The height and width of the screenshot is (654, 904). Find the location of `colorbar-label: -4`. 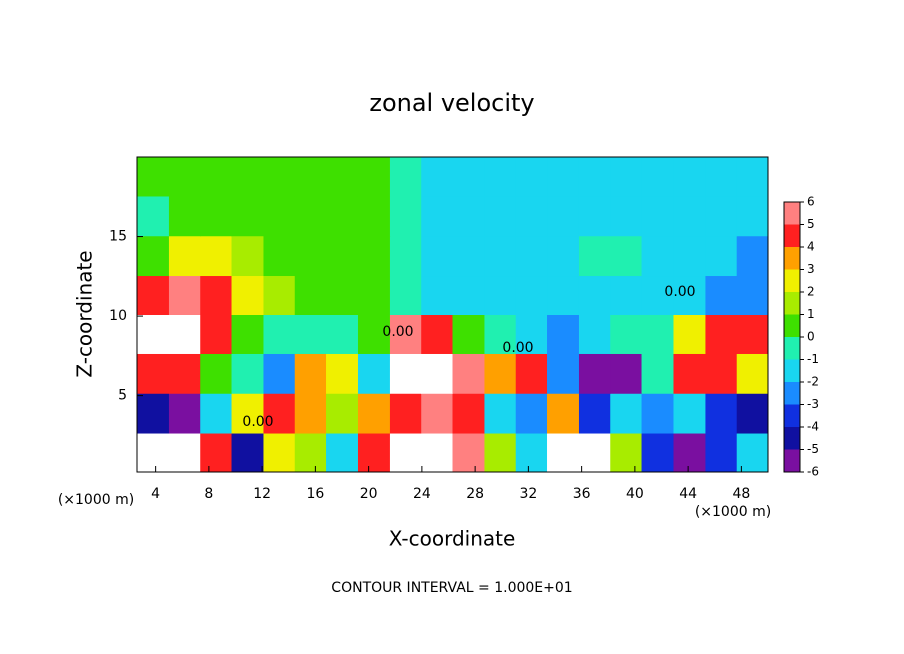

colorbar-label: -4 is located at coordinates (813, 427).